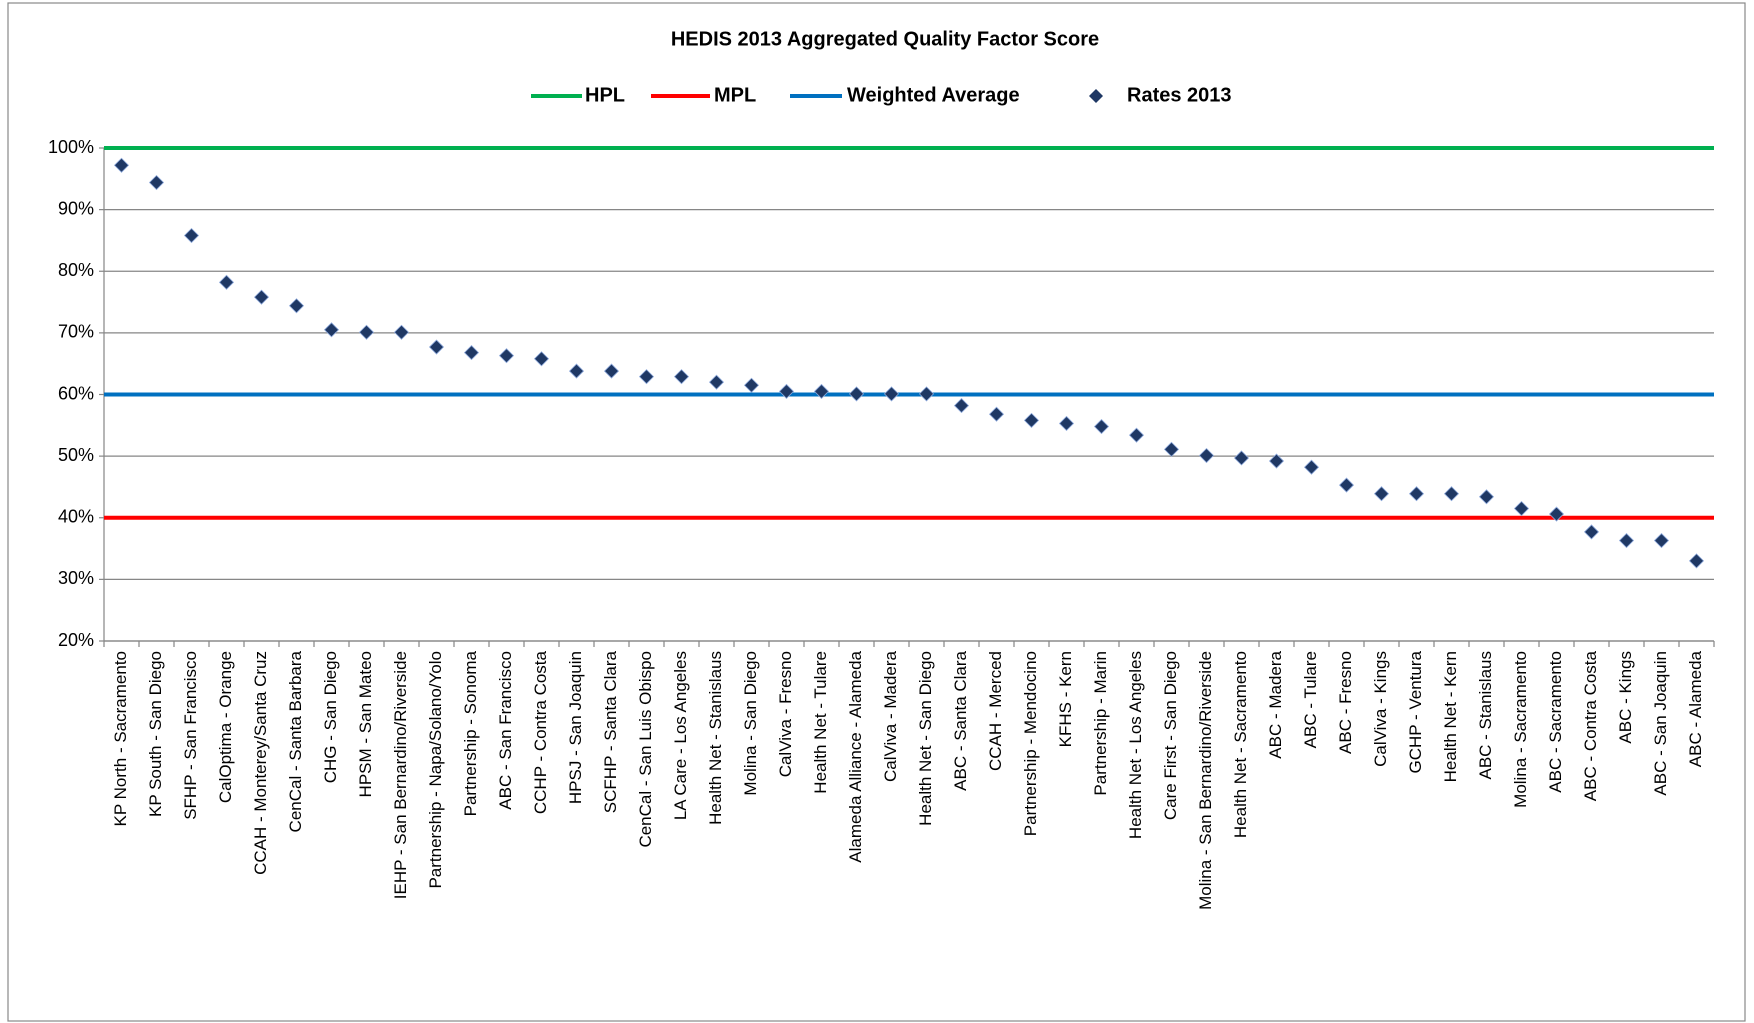  I want to click on x-tick-label: LA Care - Los Angeles, so click(680, 735).